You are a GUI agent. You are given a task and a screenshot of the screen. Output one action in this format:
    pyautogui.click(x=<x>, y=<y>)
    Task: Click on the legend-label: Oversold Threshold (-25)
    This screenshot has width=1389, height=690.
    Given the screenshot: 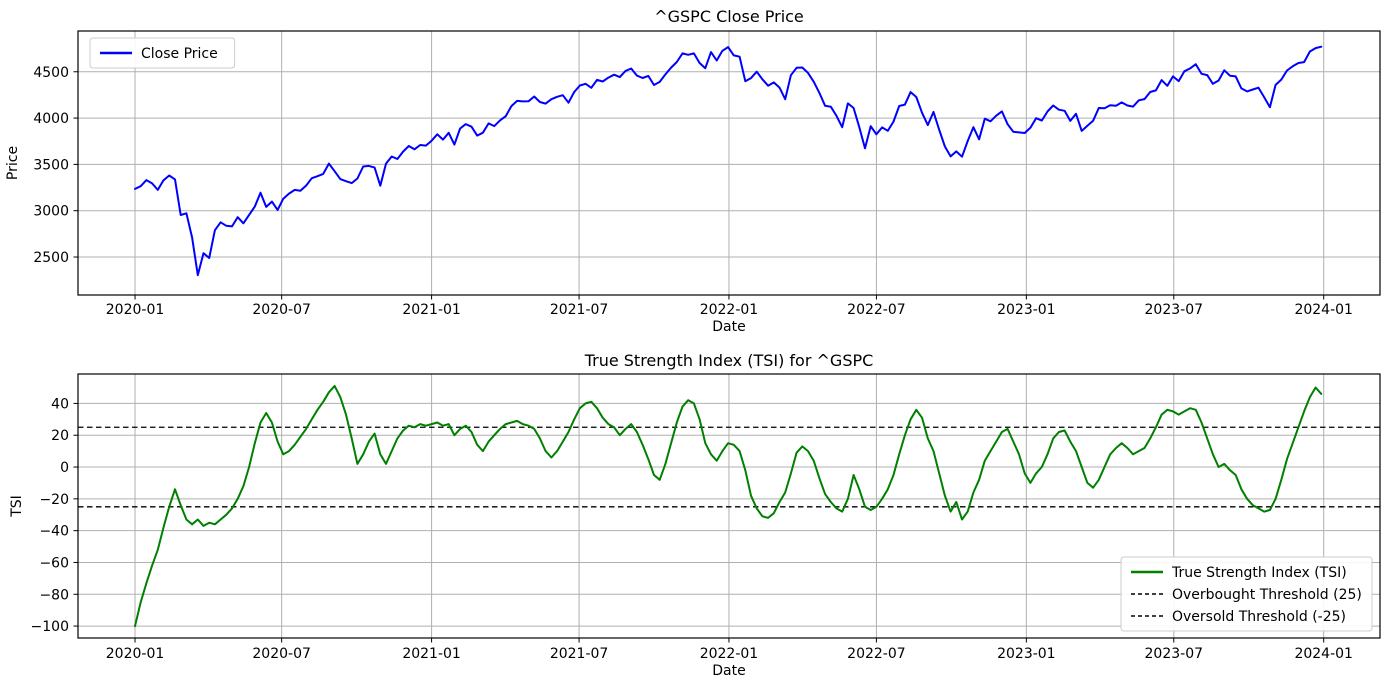 What is the action you would take?
    pyautogui.click(x=1259, y=617)
    